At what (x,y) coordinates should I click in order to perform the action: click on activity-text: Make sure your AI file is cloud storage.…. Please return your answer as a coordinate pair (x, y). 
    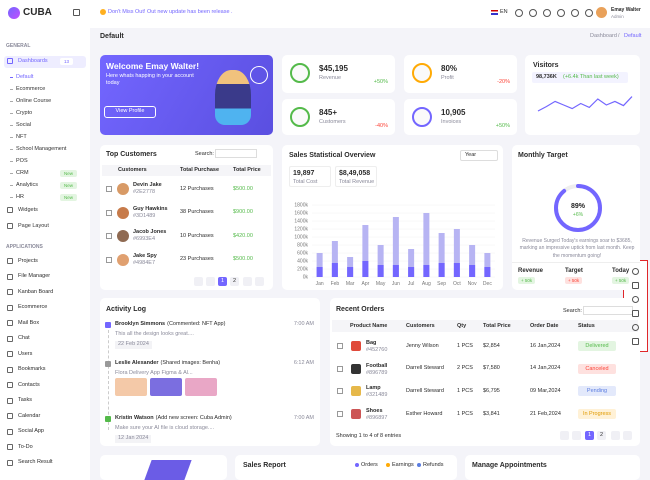
    Looking at the image, I should click on (165, 428).